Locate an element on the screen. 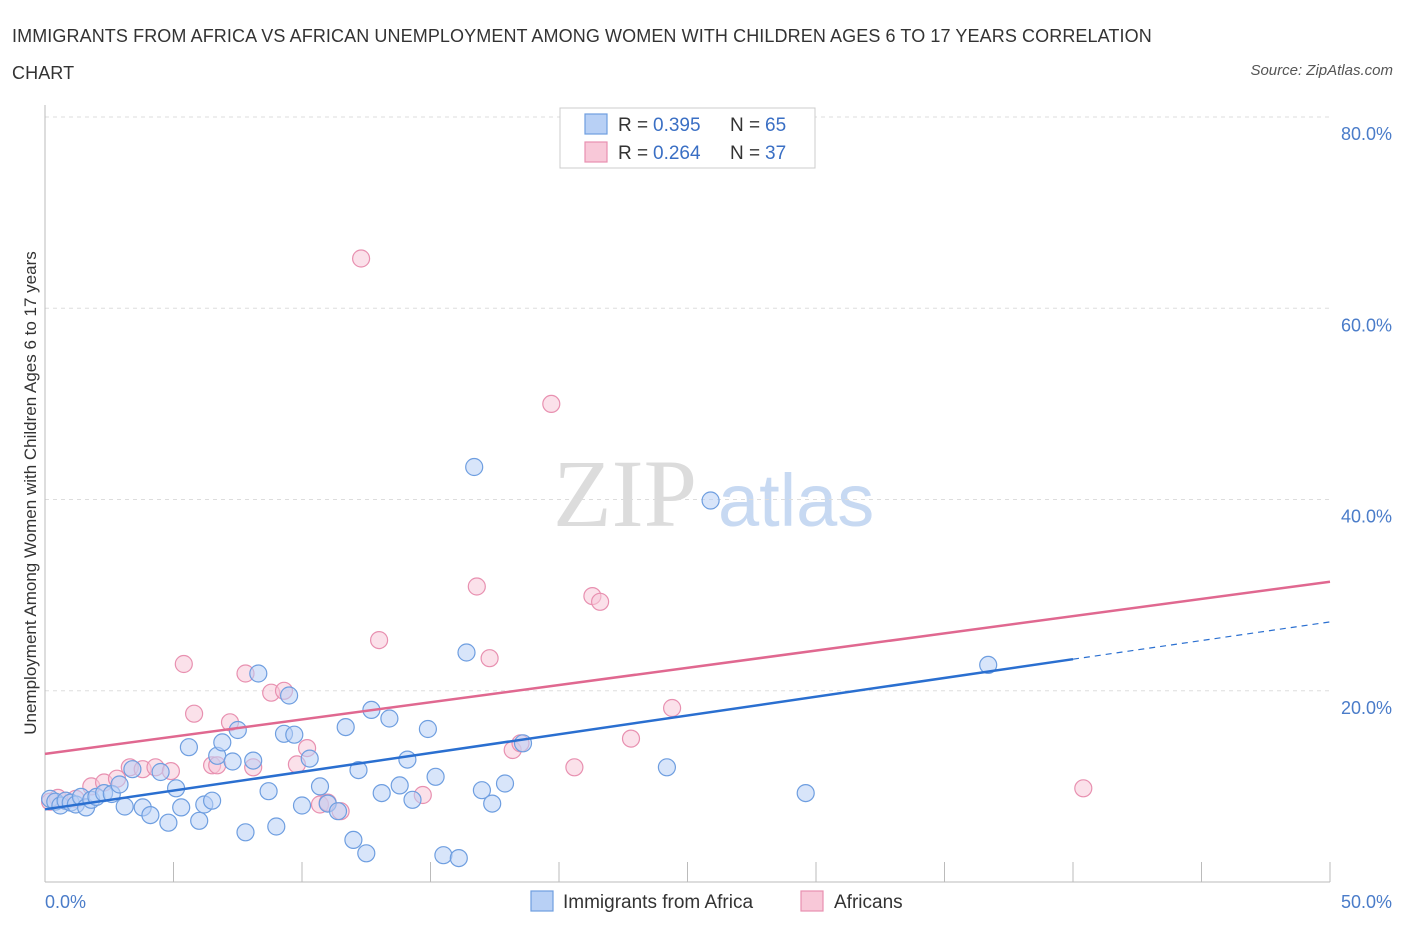 This screenshot has width=1406, height=930. chart-source: Source: ZipAtlas.com is located at coordinates (1321, 70).